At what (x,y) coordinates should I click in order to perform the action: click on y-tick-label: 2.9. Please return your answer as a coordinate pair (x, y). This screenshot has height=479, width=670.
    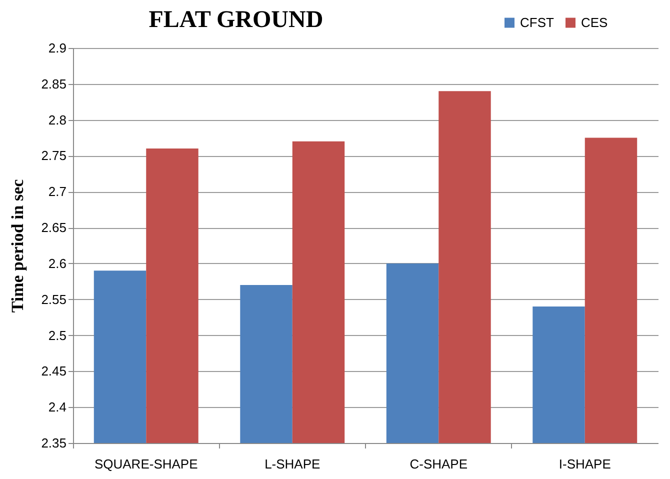
    Looking at the image, I should click on (57, 48).